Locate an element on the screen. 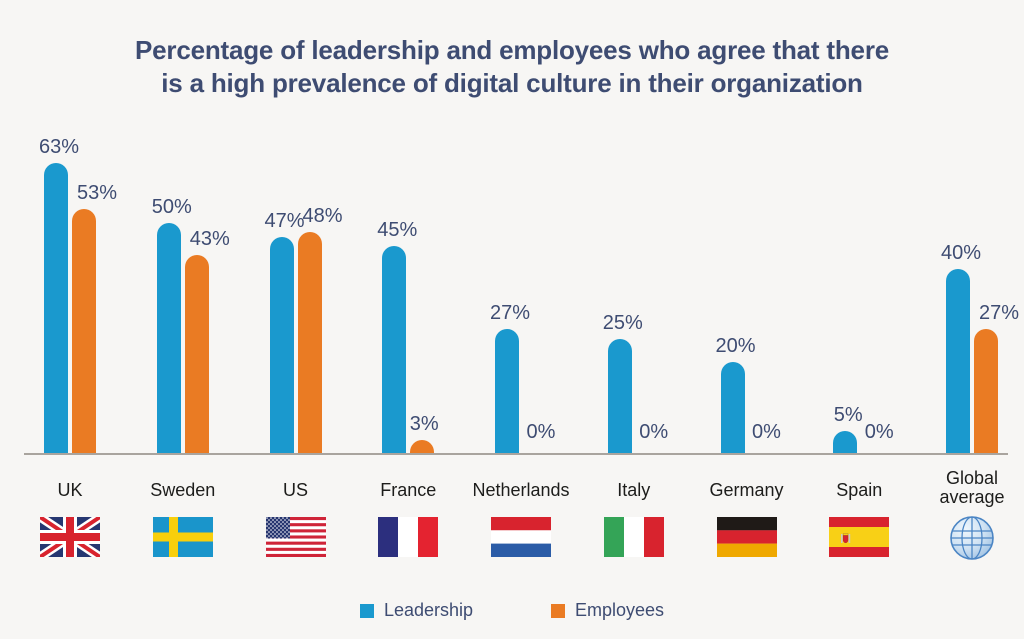 The image size is (1024, 639). bar-employees-france is located at coordinates (422, 447).